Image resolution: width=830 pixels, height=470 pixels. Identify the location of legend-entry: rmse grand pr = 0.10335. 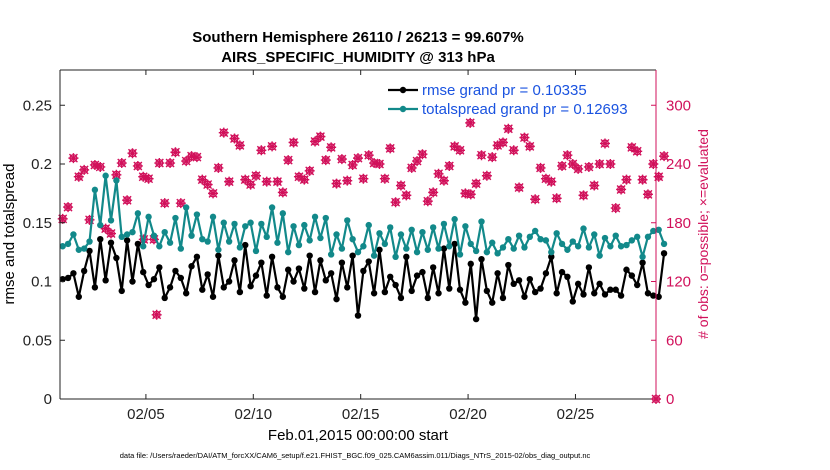
(504, 90).